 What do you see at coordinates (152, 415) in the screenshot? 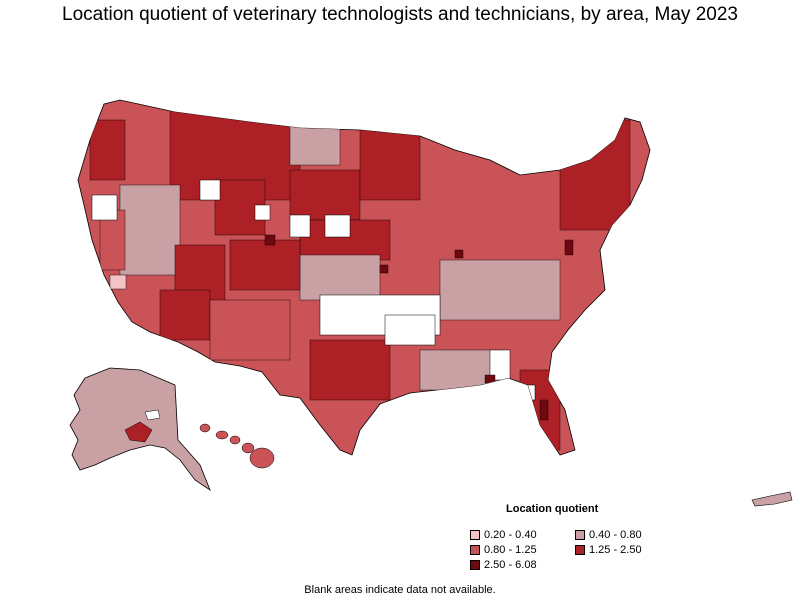
I see `alaska-blank-area` at bounding box center [152, 415].